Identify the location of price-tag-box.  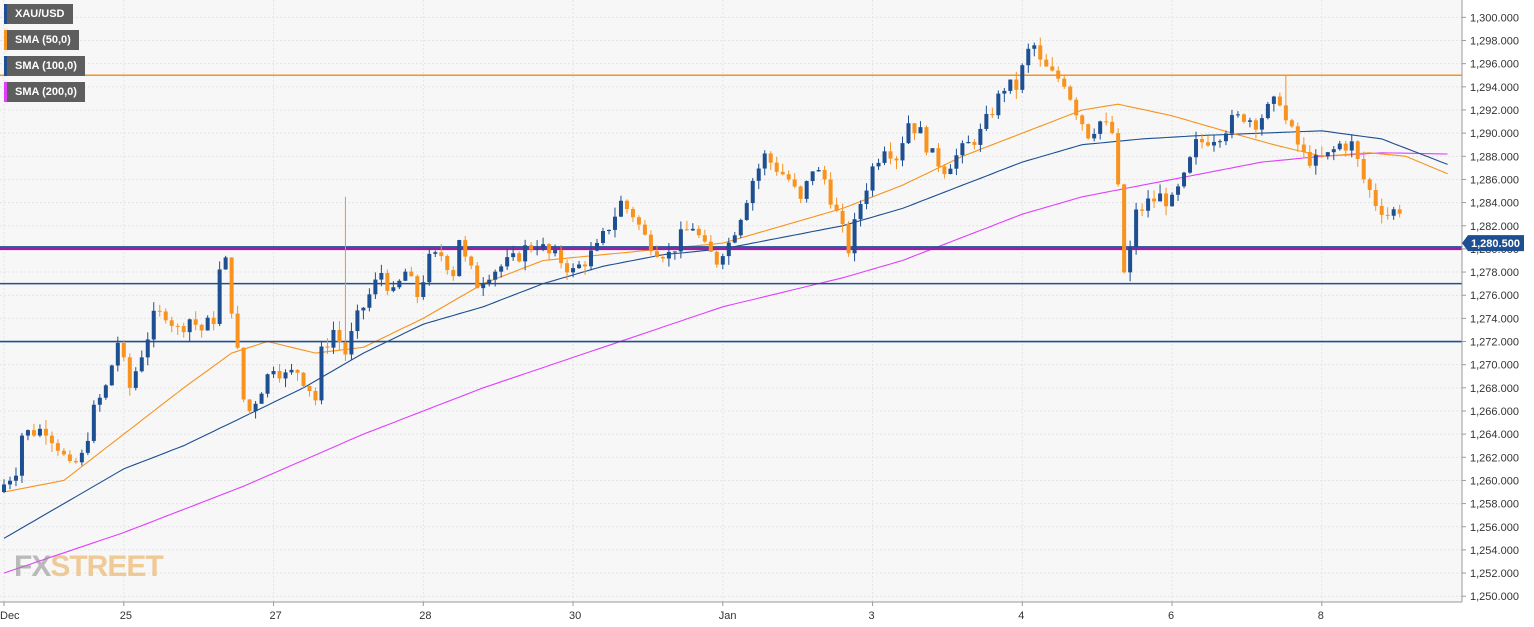
(1493, 243).